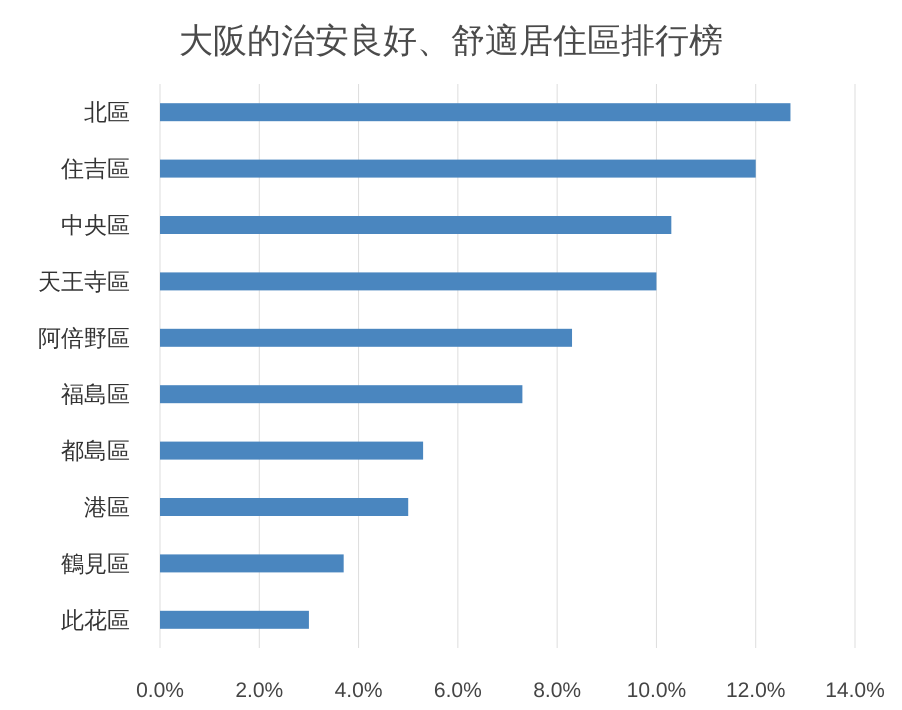  Describe the element at coordinates (557, 690) in the screenshot. I see `x-tick-label: 8.0%` at that location.